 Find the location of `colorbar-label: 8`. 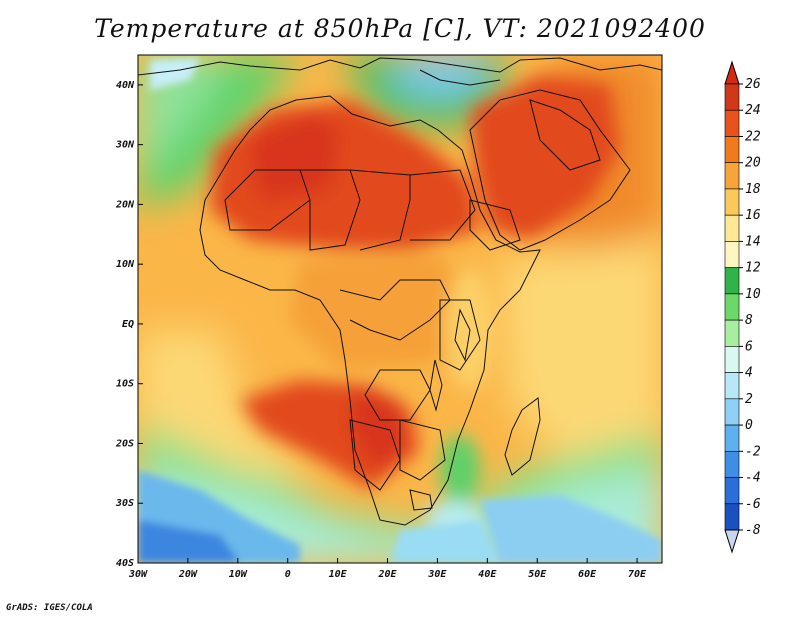

colorbar-label: 8 is located at coordinates (749, 320).